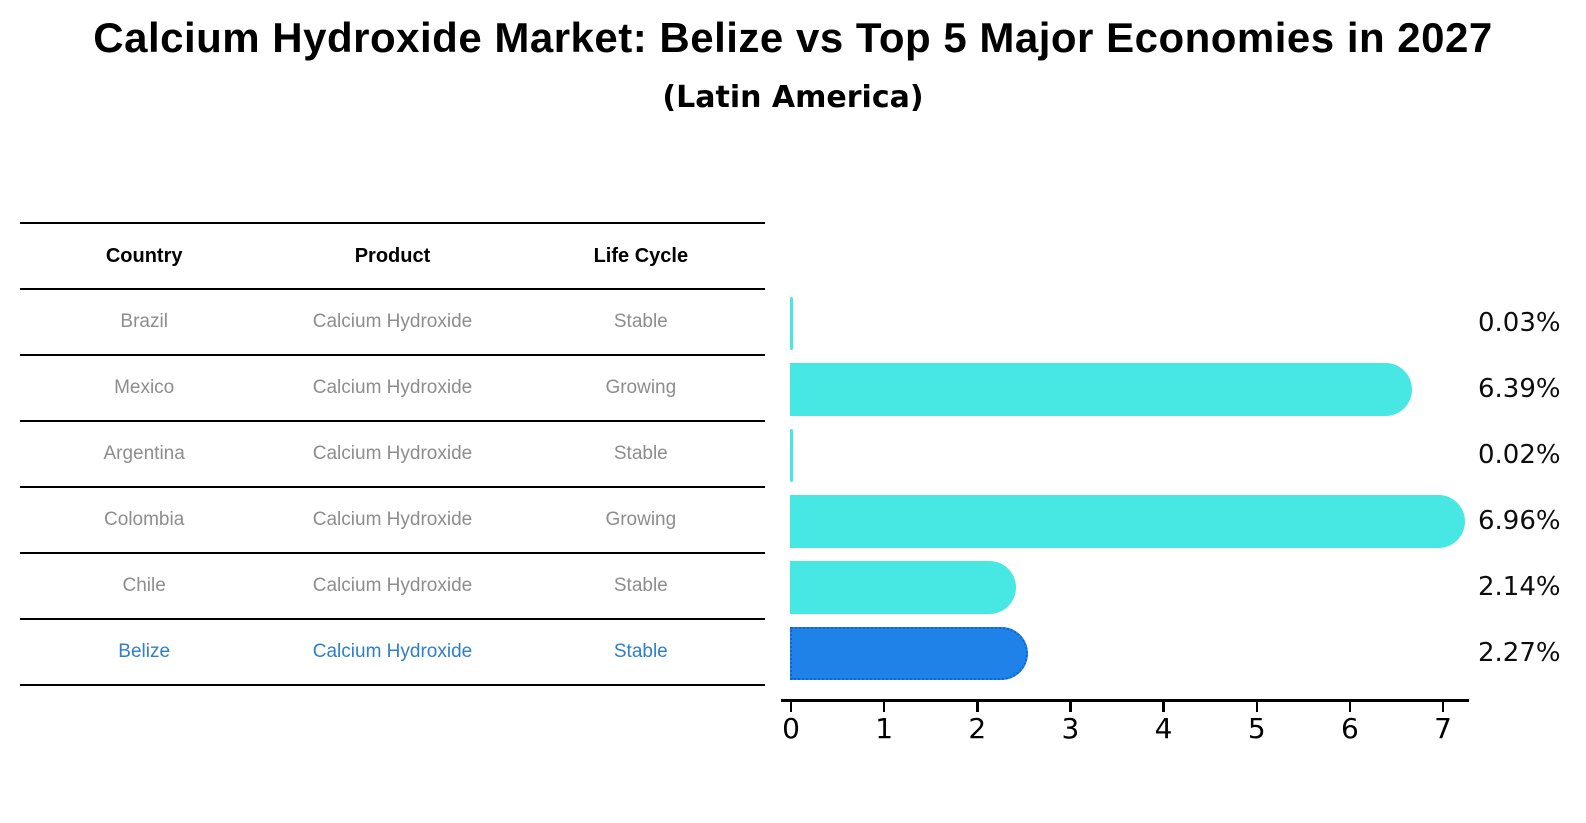 This screenshot has height=823, width=1586. Describe the element at coordinates (1519, 323) in the screenshot. I see `bar-value-label: 0.03%` at that location.